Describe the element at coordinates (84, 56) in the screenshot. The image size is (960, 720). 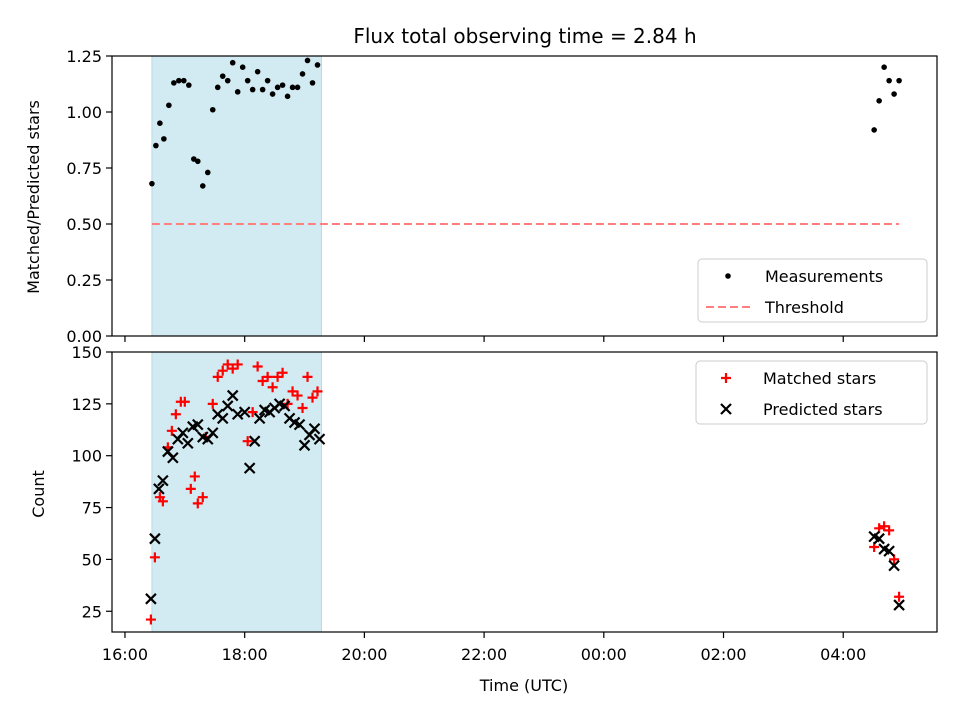
I see `top-y-tick-label: 1.25` at that location.